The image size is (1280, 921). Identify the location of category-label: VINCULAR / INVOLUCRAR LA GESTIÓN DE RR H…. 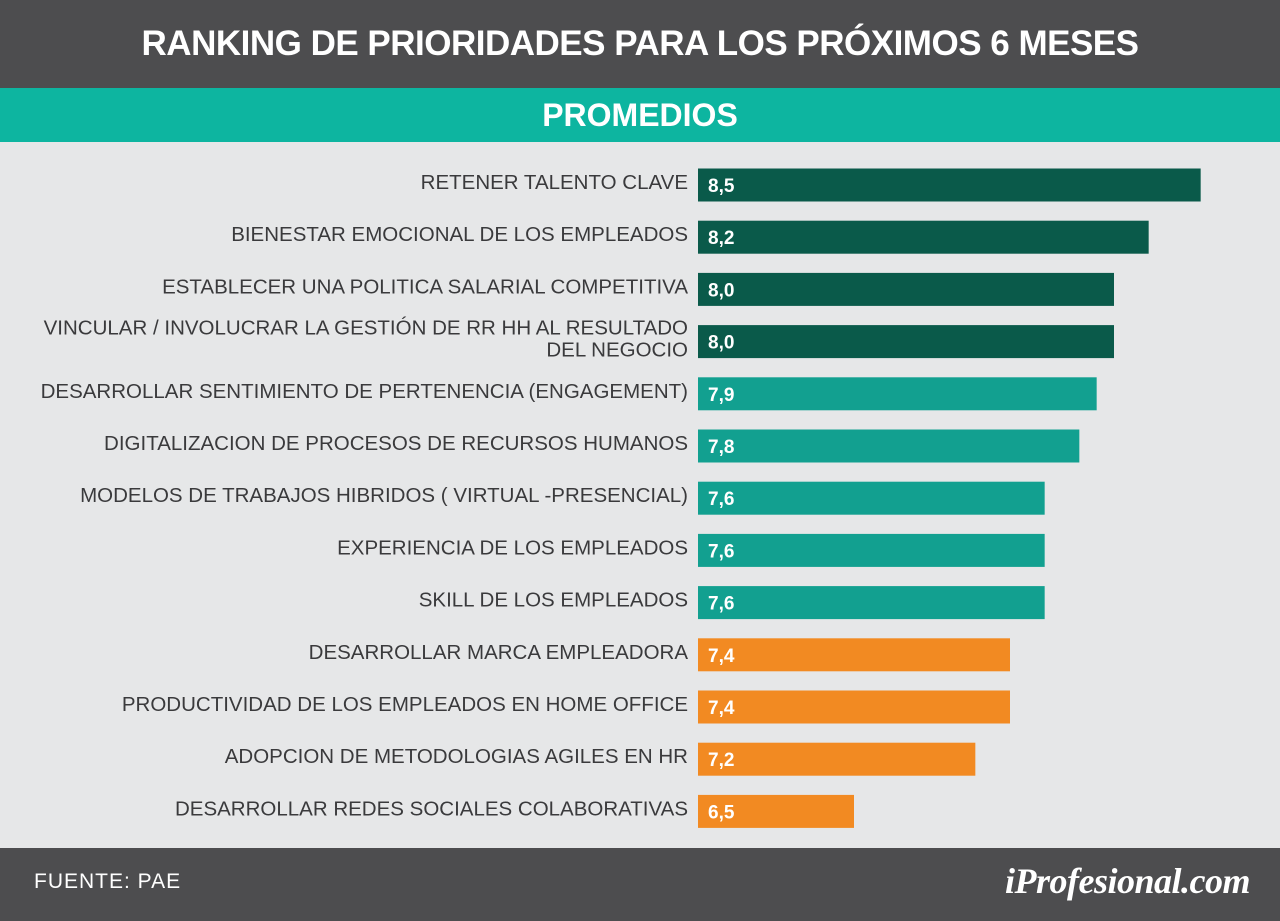
(366, 339).